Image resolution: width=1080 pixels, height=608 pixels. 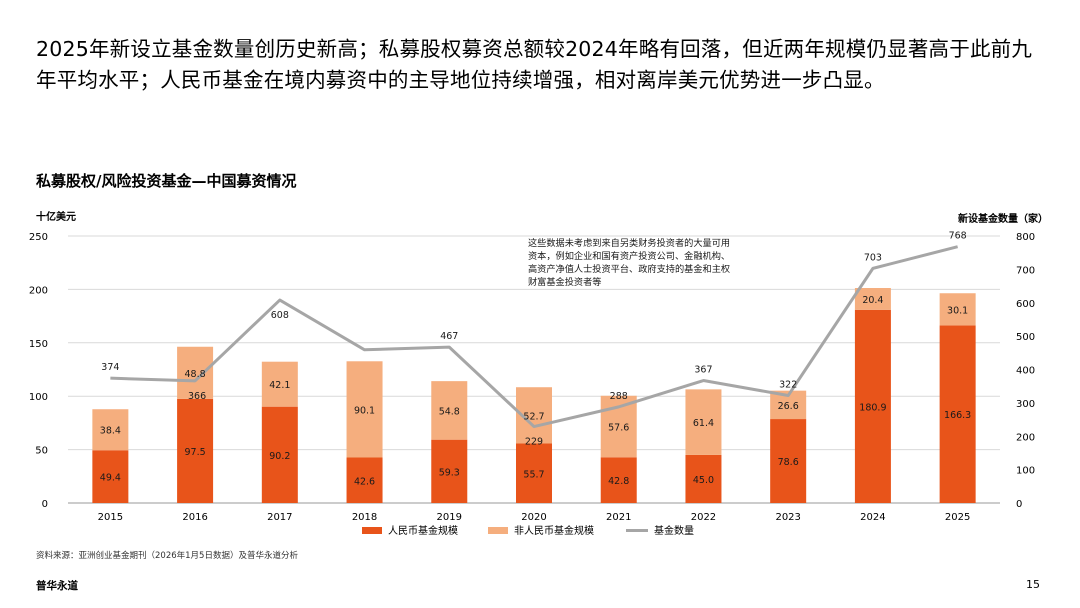 What do you see at coordinates (1025, 237) in the screenshot?
I see `right-tick-label: 800` at bounding box center [1025, 237].